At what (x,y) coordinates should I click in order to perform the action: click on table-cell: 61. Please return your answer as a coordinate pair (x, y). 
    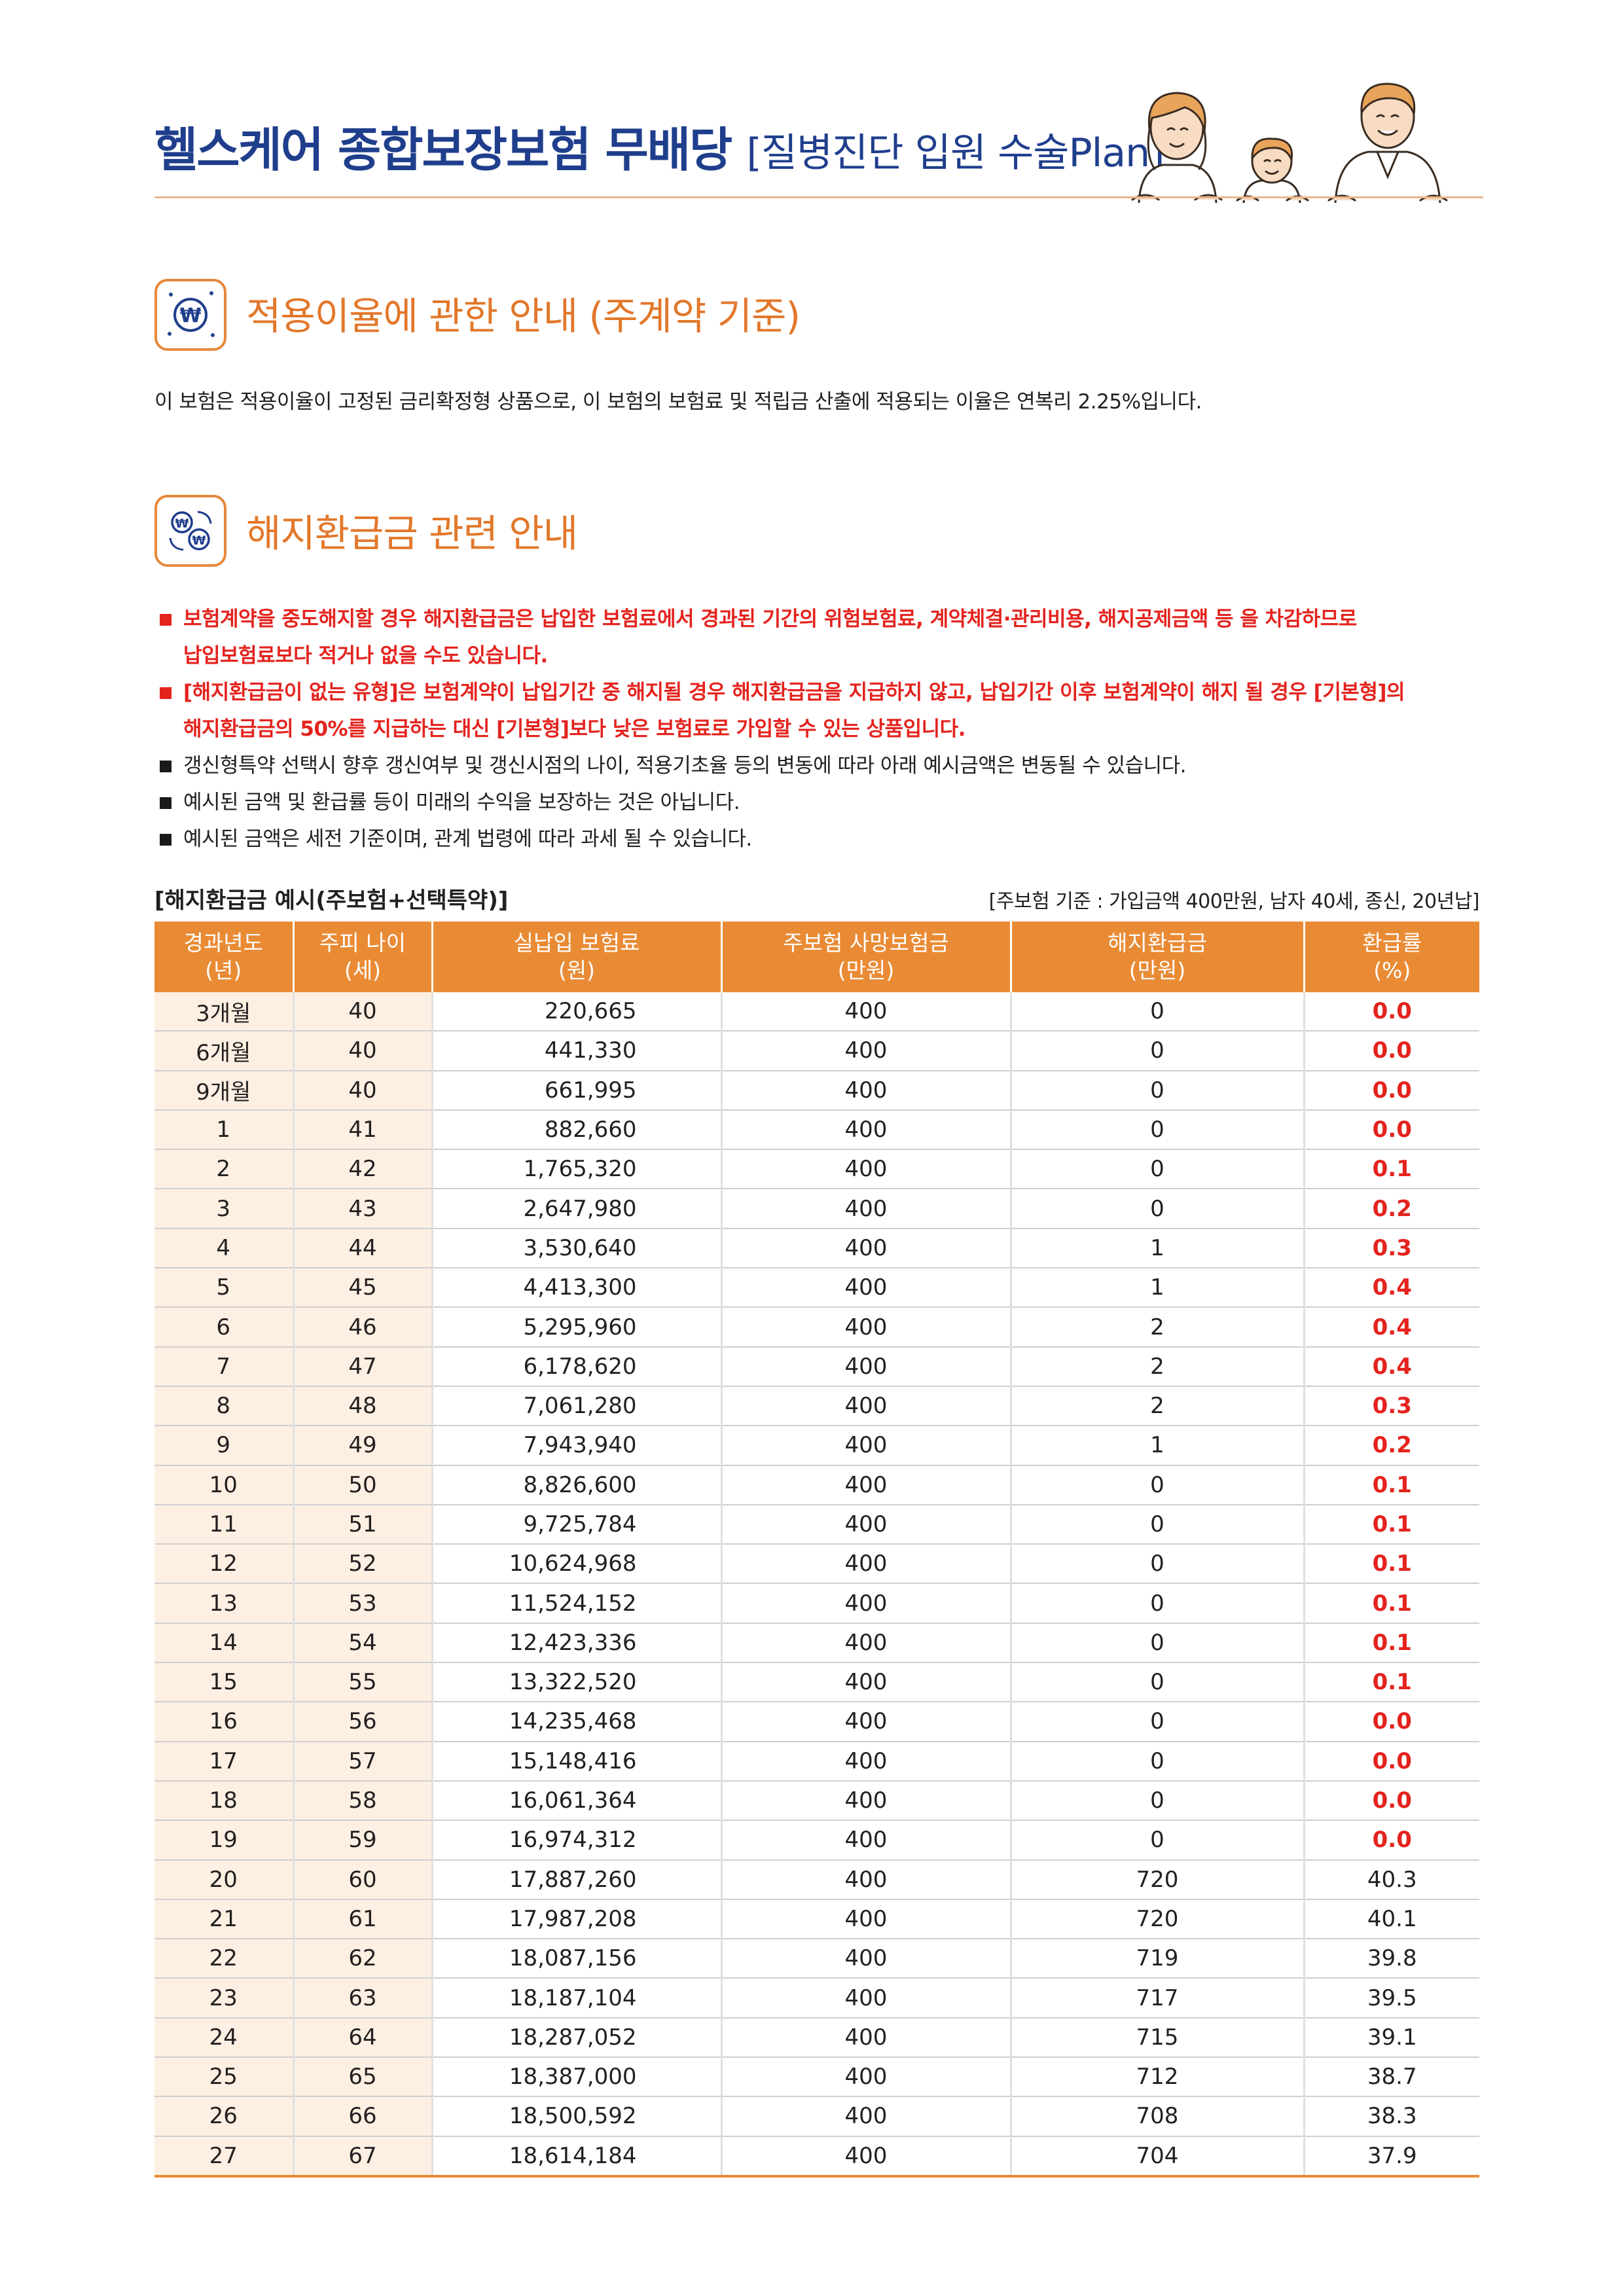
    Looking at the image, I should click on (362, 1920).